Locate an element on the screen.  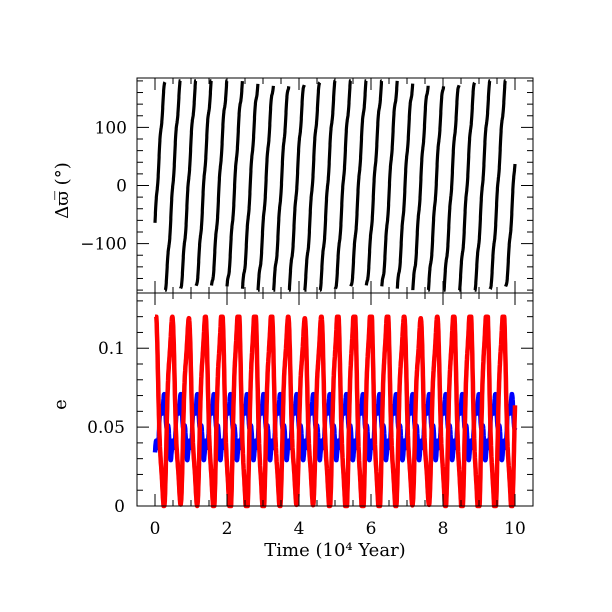
bottom-x-tick-label: 0 is located at coordinates (155, 529).